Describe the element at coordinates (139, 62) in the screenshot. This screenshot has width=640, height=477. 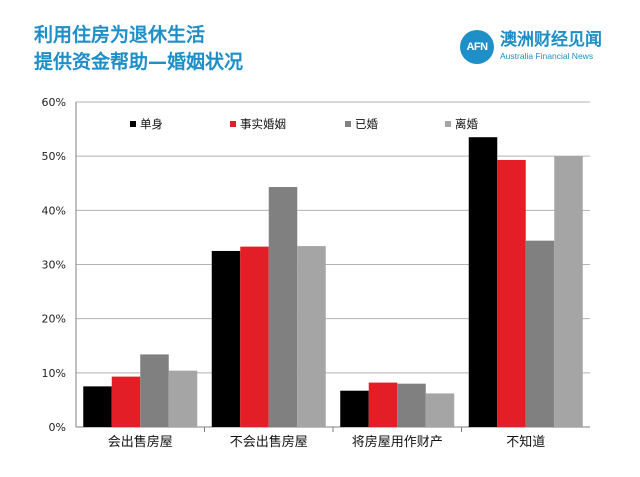
I see `chart-title-line-2: 提供资金帮助—婚姻状况` at that location.